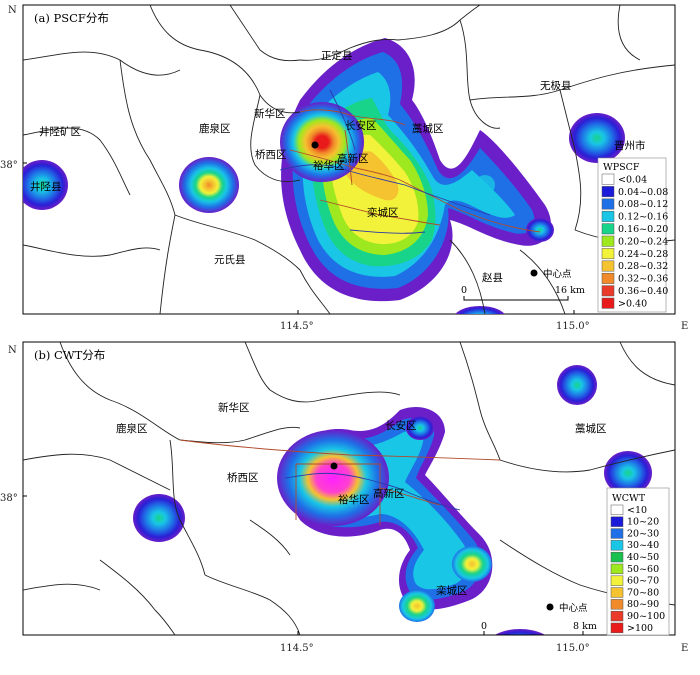  Describe the element at coordinates (132, 428) in the screenshot. I see `label-b-luquan: 鹿泉区` at that location.